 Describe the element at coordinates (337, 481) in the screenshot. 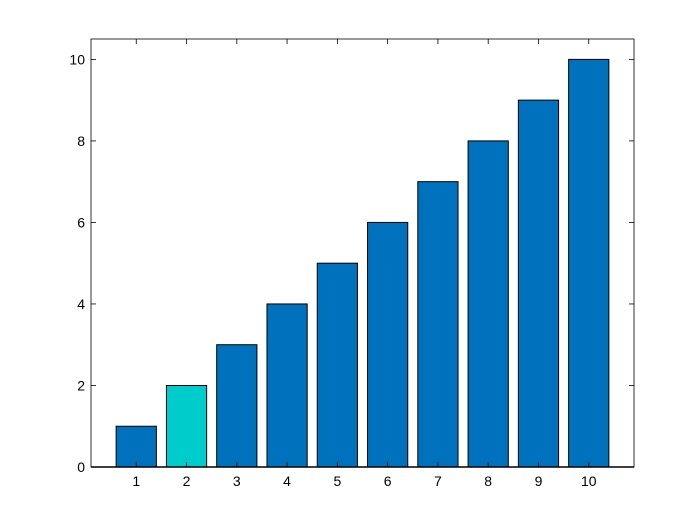

I see `x-tick-label-5: 5` at that location.